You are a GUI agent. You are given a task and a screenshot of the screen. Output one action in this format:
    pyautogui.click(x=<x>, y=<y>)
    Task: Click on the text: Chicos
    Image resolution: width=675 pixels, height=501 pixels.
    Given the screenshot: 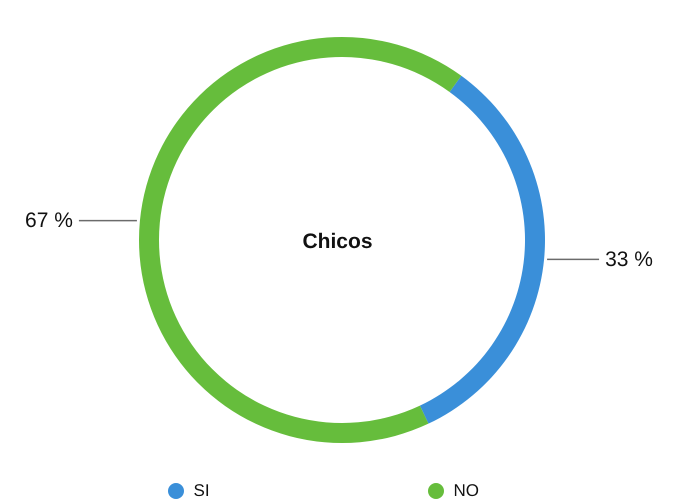 What is the action you would take?
    pyautogui.click(x=337, y=241)
    